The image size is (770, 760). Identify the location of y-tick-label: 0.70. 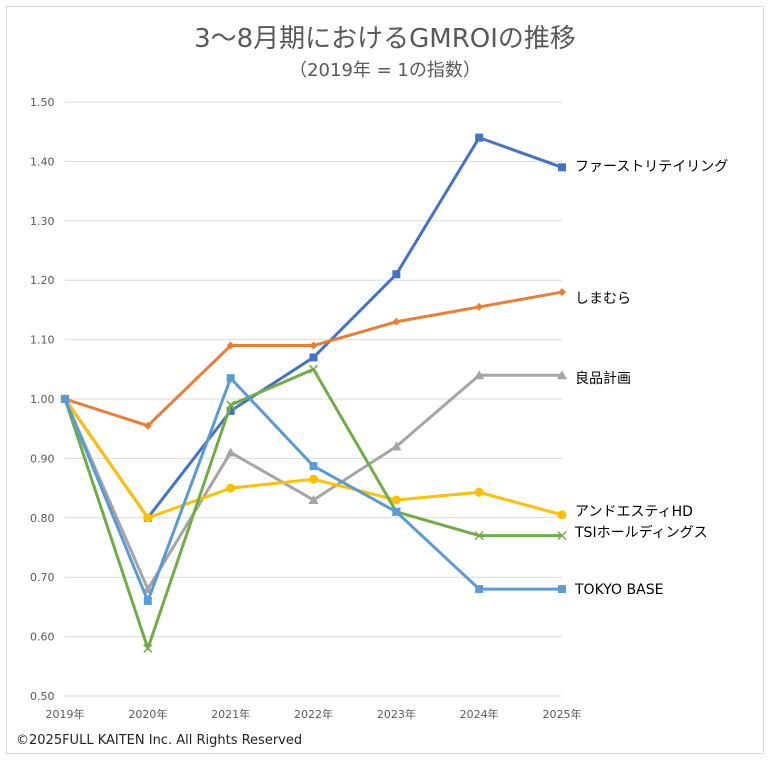
(42, 577).